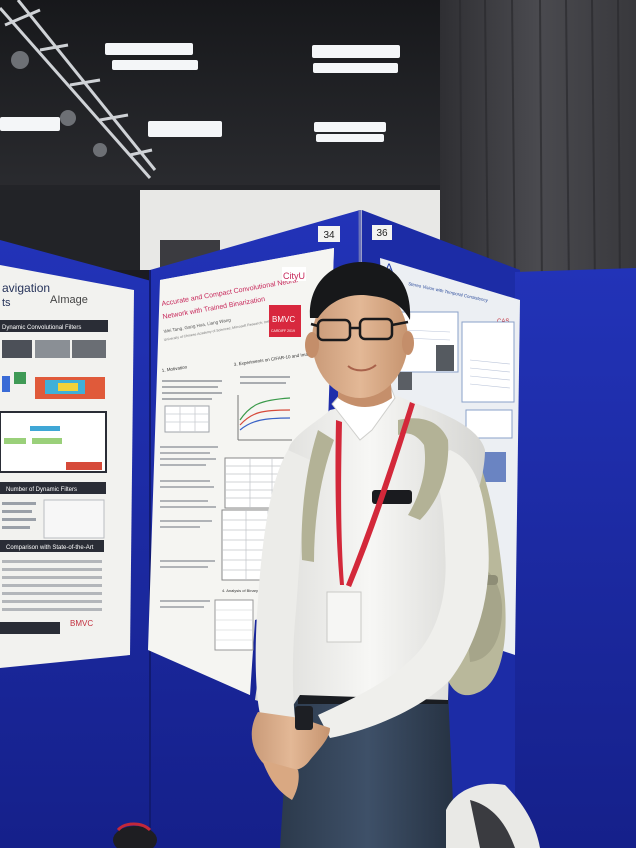  What do you see at coordinates (50, 548) in the screenshot?
I see `left-poster-section-3: Comparison with State-of-the-Art` at bounding box center [50, 548].